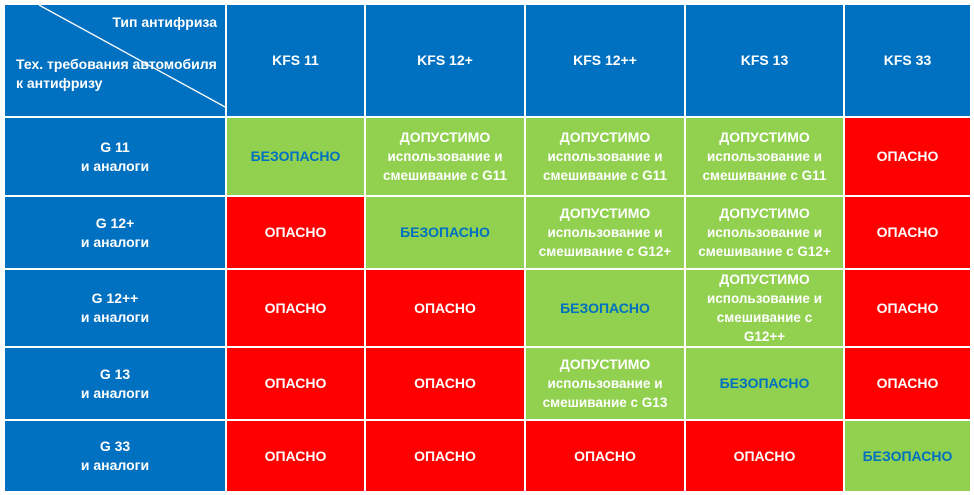 This screenshot has height=495, width=974. I want to click on column-header: KFS 13, so click(764, 60).